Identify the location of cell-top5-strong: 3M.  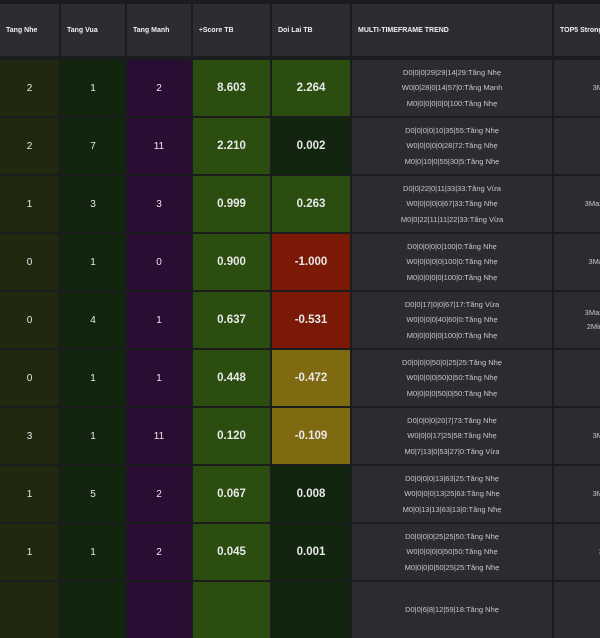
(577, 436).